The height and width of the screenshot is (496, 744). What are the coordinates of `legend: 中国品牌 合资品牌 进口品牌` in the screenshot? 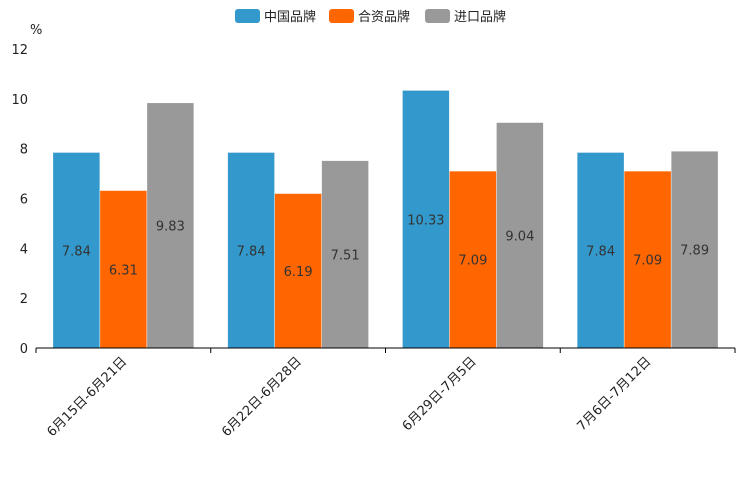 It's located at (370, 17).